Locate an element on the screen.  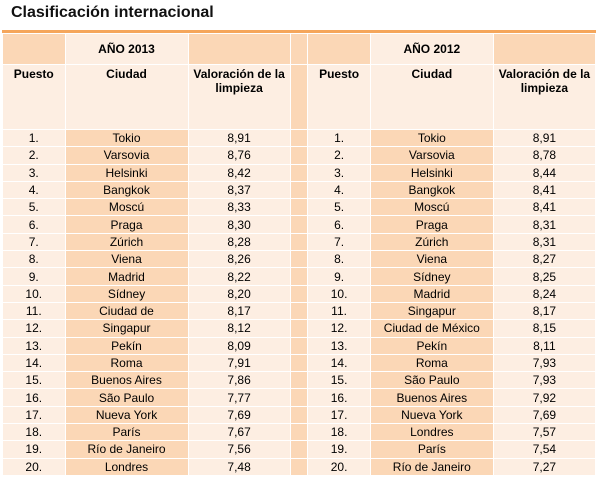
pos-cell-2012: 7. is located at coordinates (339, 242).